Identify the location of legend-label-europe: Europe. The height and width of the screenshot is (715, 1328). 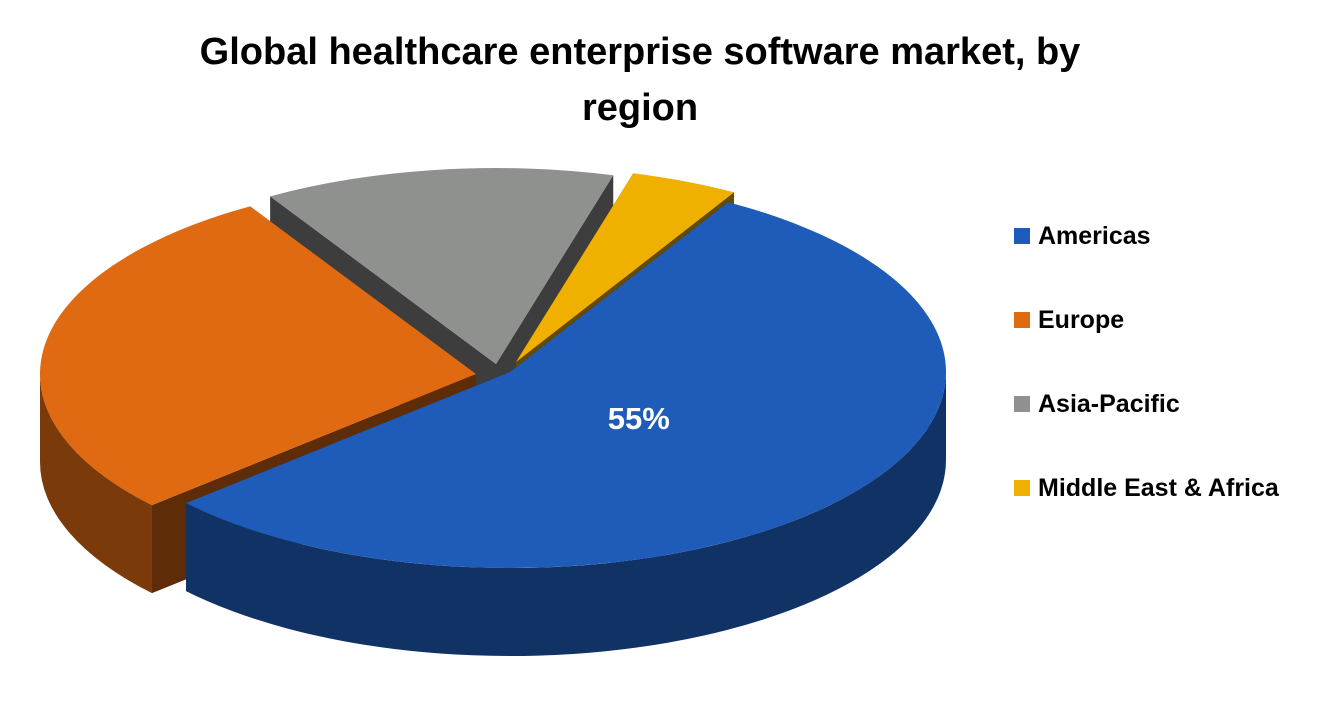
(1081, 319).